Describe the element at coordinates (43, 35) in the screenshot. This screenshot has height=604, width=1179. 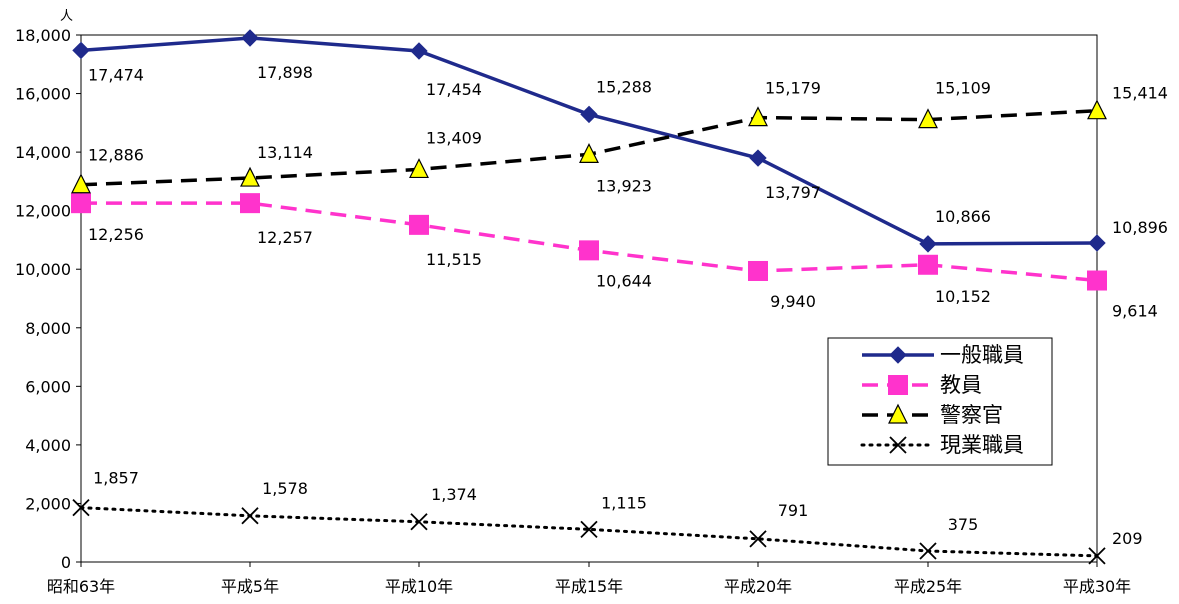
I see `y-tick-label: 18,000` at that location.